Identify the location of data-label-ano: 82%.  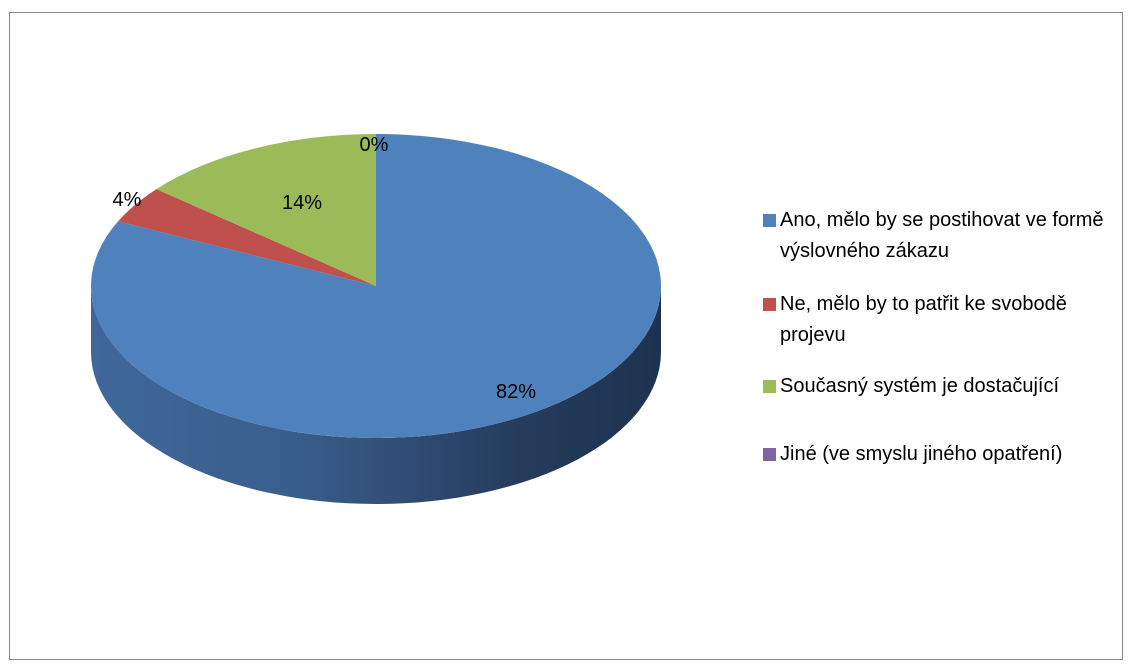
(516, 392).